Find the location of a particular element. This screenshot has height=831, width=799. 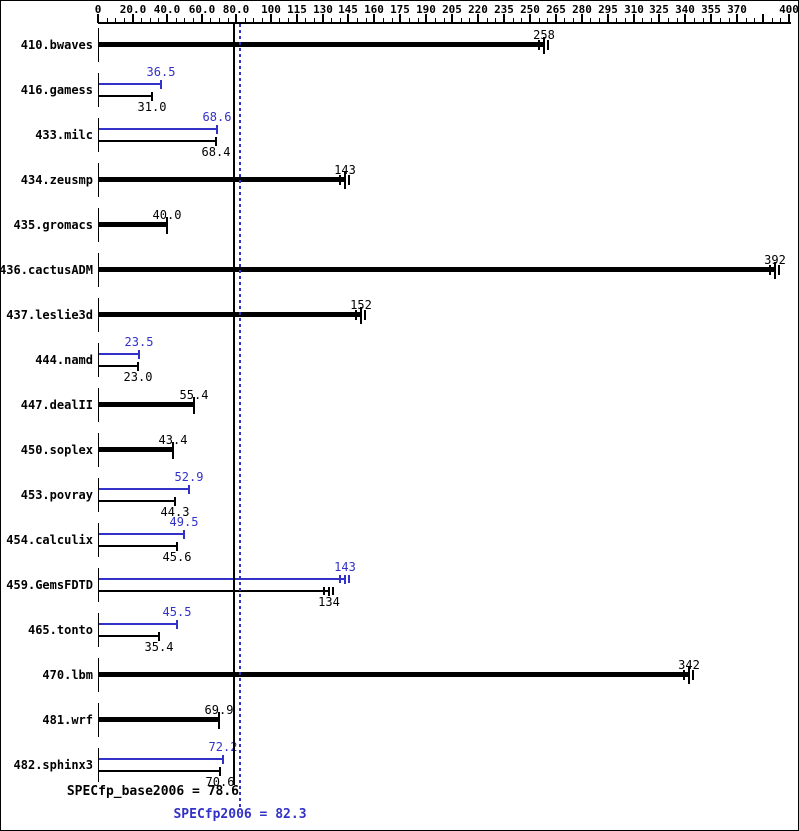

axis-tick-label: 100 is located at coordinates (271, 9).